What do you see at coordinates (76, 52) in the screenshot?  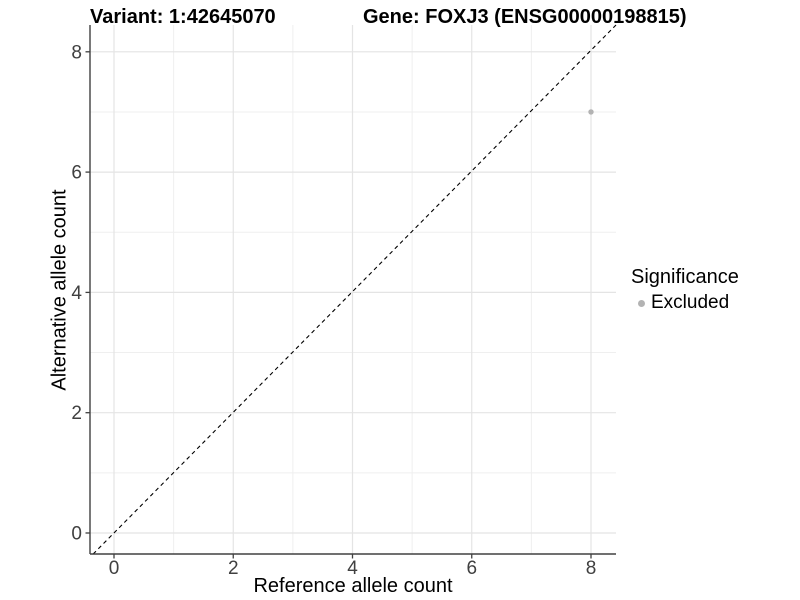 I see `y-tick-label: 8` at bounding box center [76, 52].